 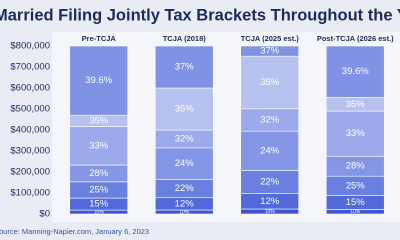 What do you see at coordinates (30, 67) in the screenshot?
I see `y-tick-label: $700,000` at bounding box center [30, 67].